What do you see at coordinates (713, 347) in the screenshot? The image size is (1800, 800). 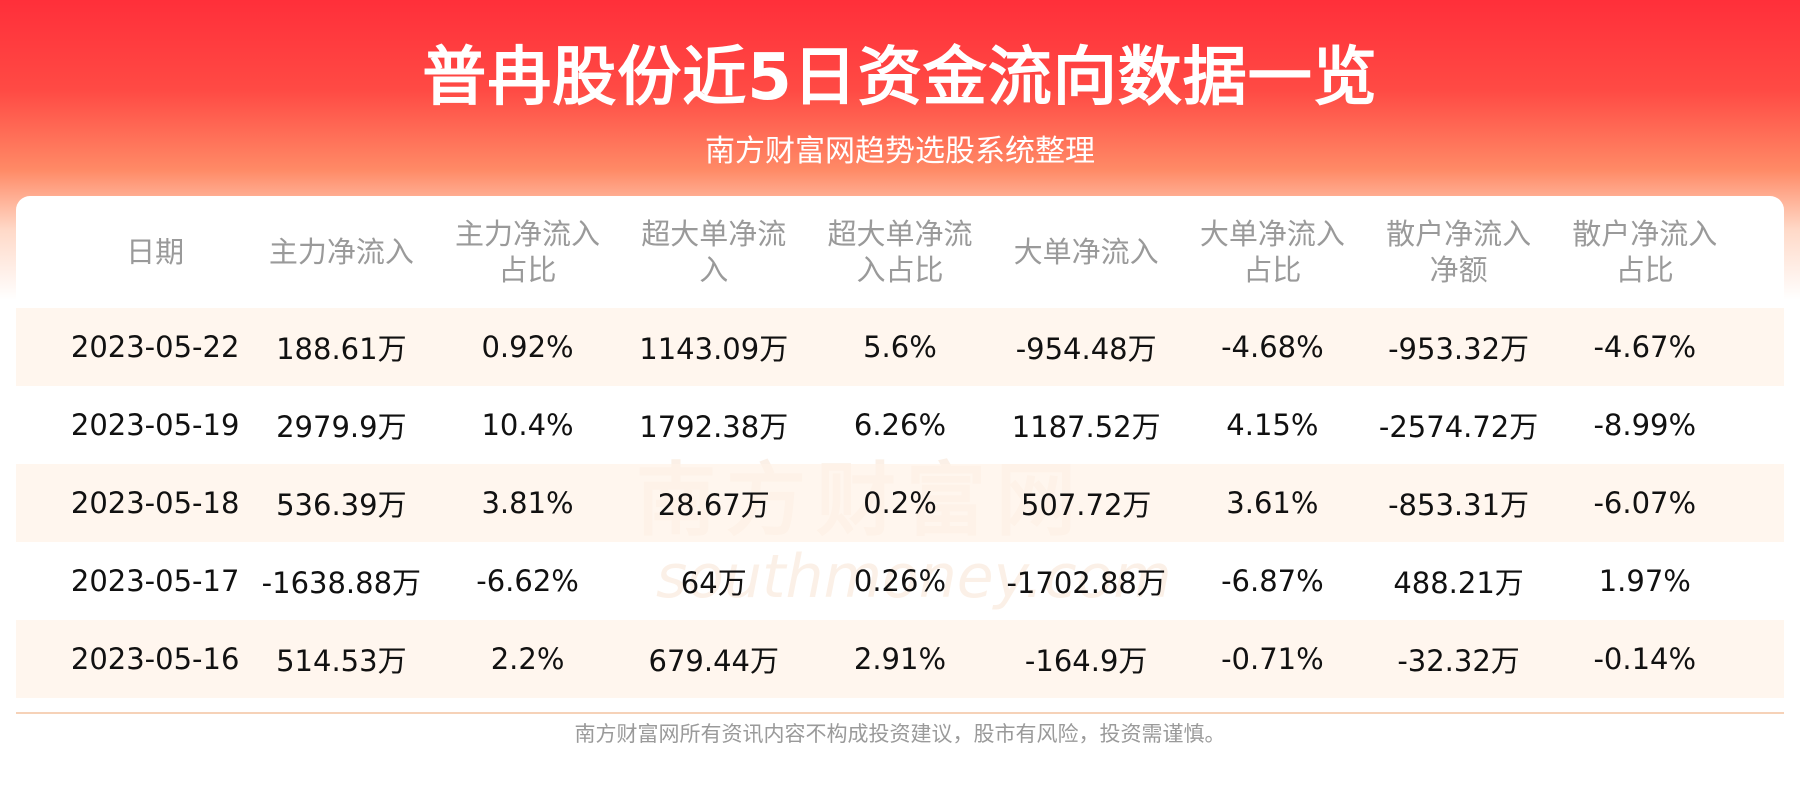 I see `table-cell: 1143.09万` at bounding box center [713, 347].